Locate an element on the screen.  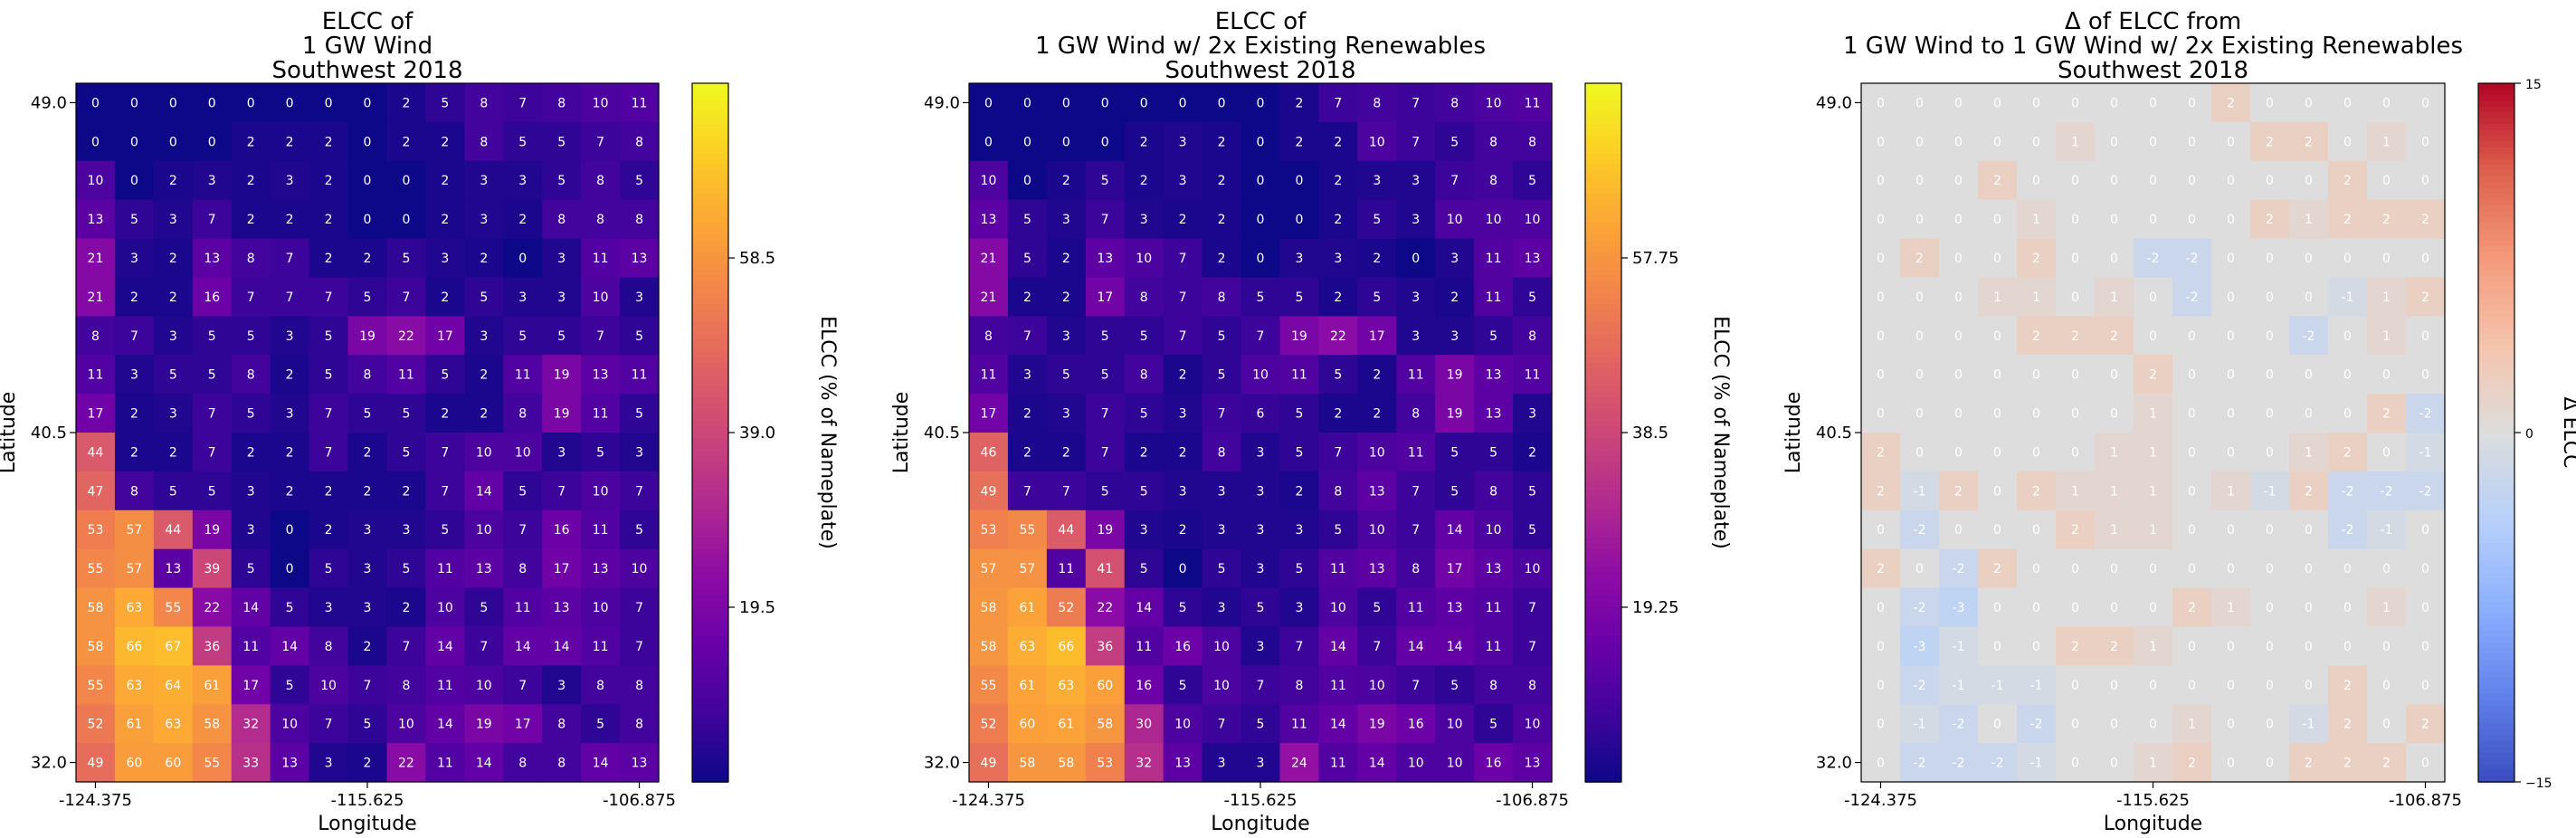
cell-value-label: 7 is located at coordinates (251, 297).